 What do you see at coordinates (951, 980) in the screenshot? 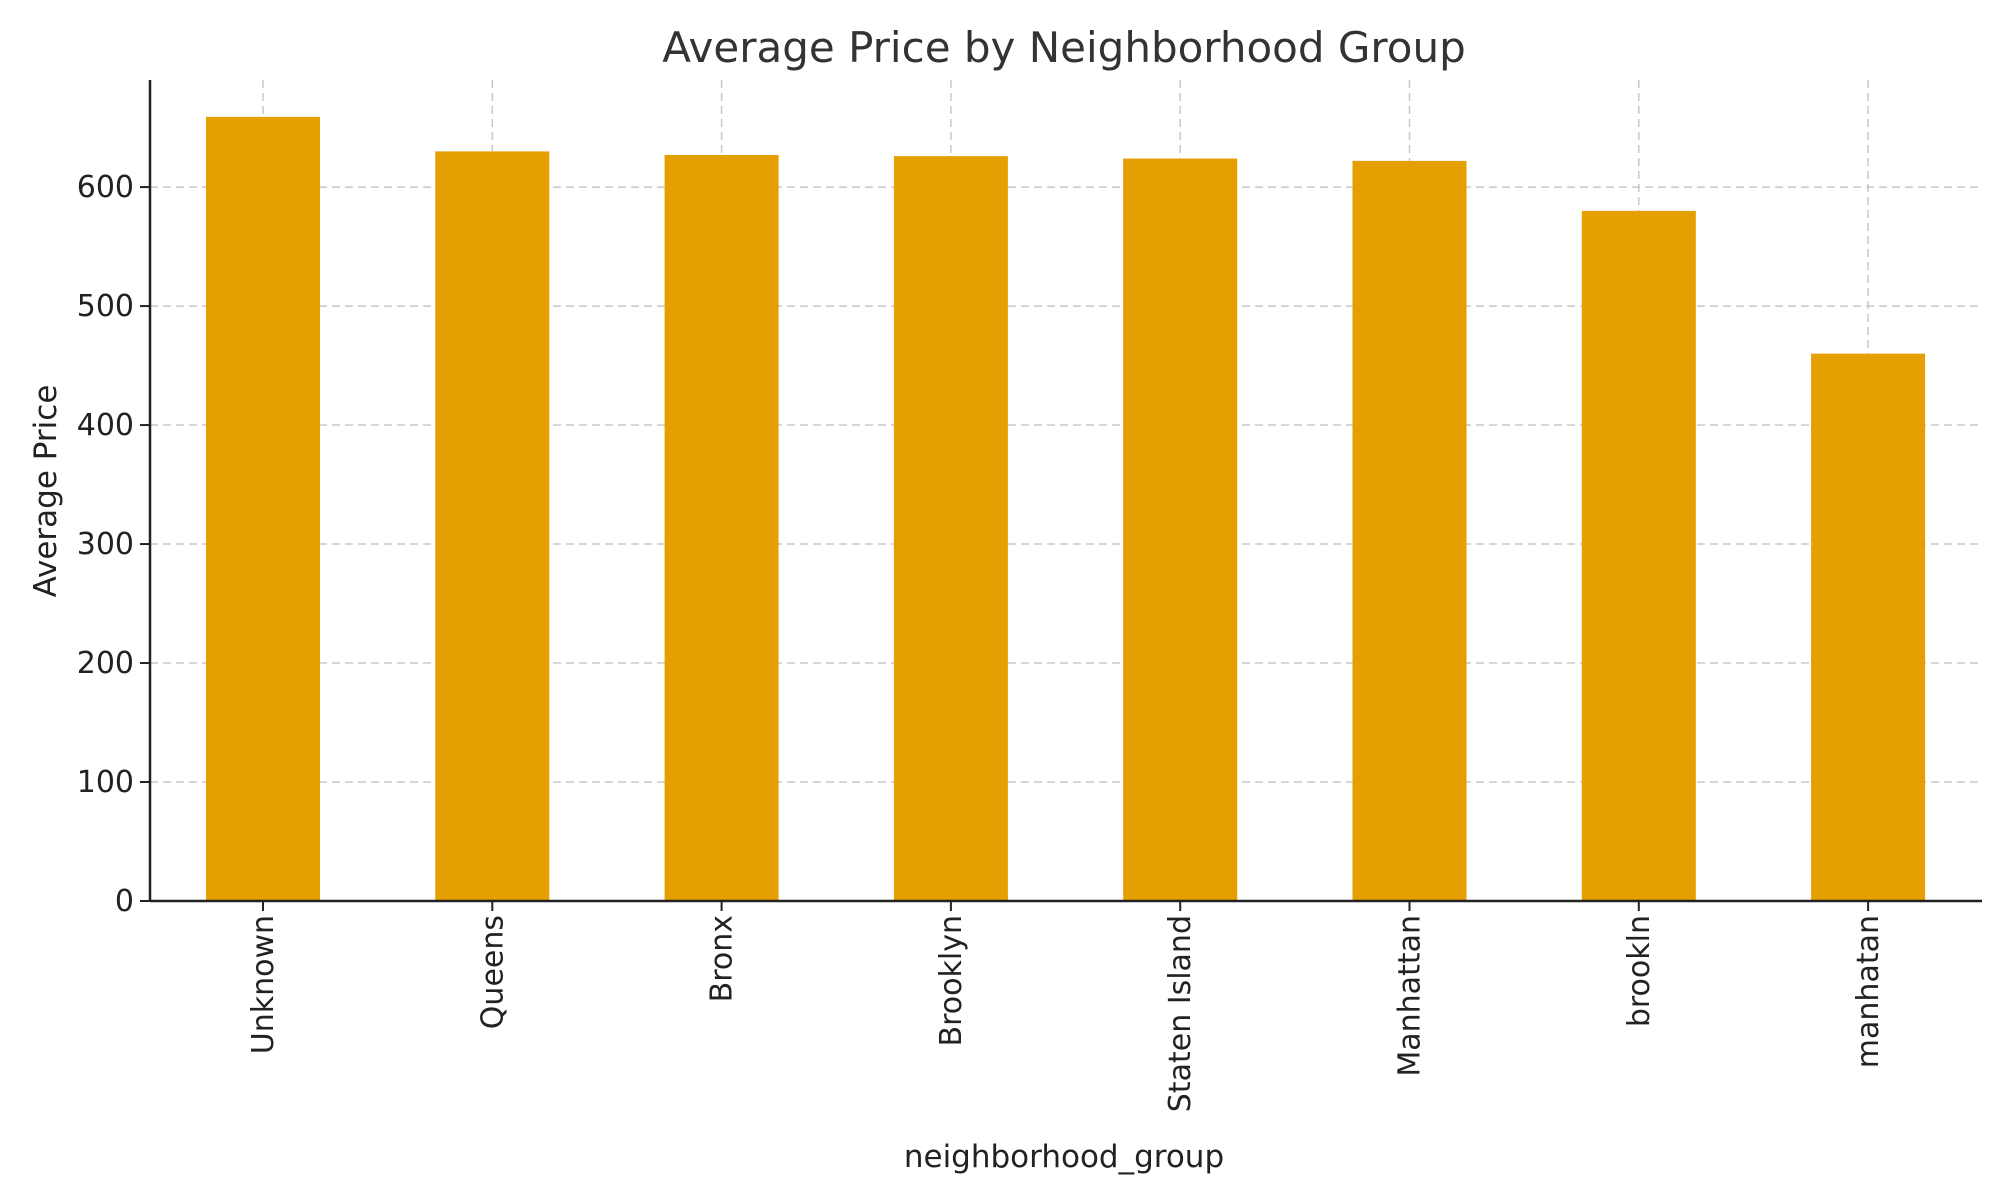
I see `x-tick-label: Brooklyn` at bounding box center [951, 980].